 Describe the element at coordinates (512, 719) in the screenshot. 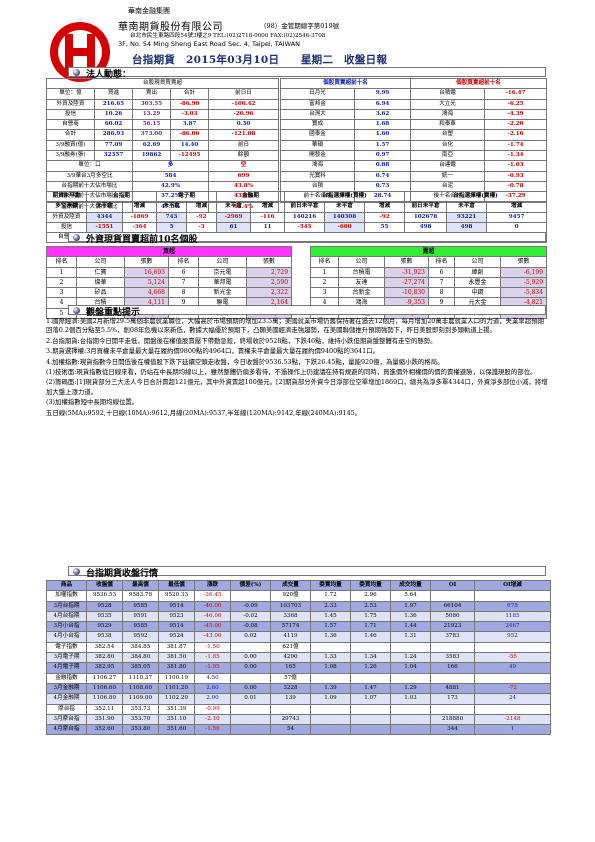

I see `table-cell: -2148` at that location.